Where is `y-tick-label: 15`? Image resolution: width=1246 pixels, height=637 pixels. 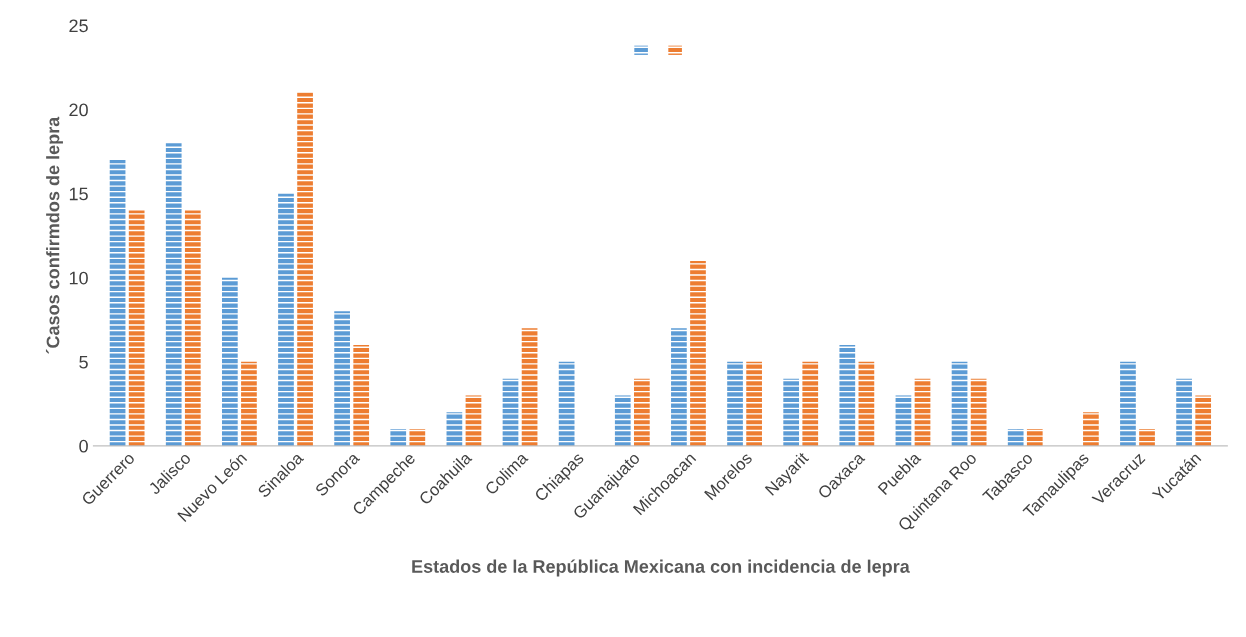 y-tick-label: 15 is located at coordinates (78, 194).